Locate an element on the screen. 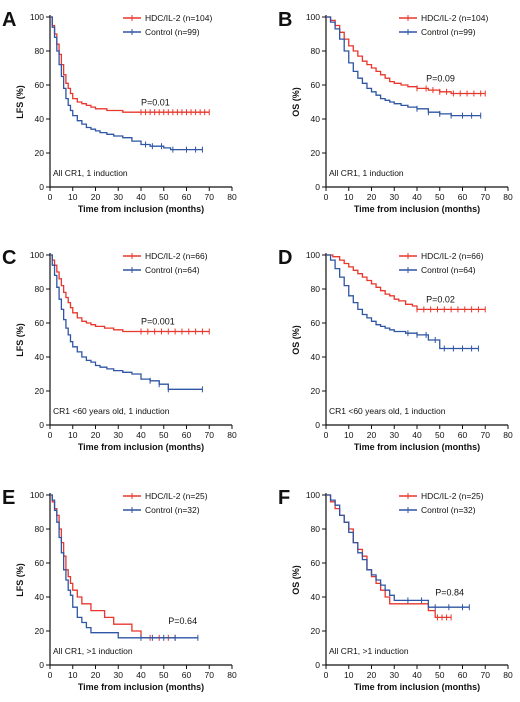 This screenshot has height=702, width=520. p-value-label: P=0.64 is located at coordinates (182, 621).